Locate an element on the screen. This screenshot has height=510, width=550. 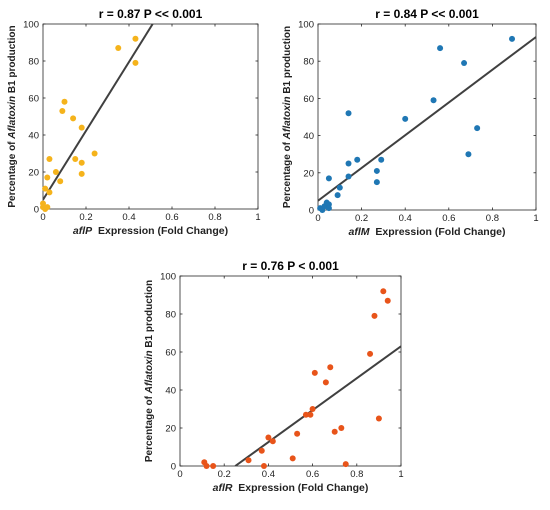
chart-title: r = 0.84 P << 0.001 is located at coordinates (427, 14).